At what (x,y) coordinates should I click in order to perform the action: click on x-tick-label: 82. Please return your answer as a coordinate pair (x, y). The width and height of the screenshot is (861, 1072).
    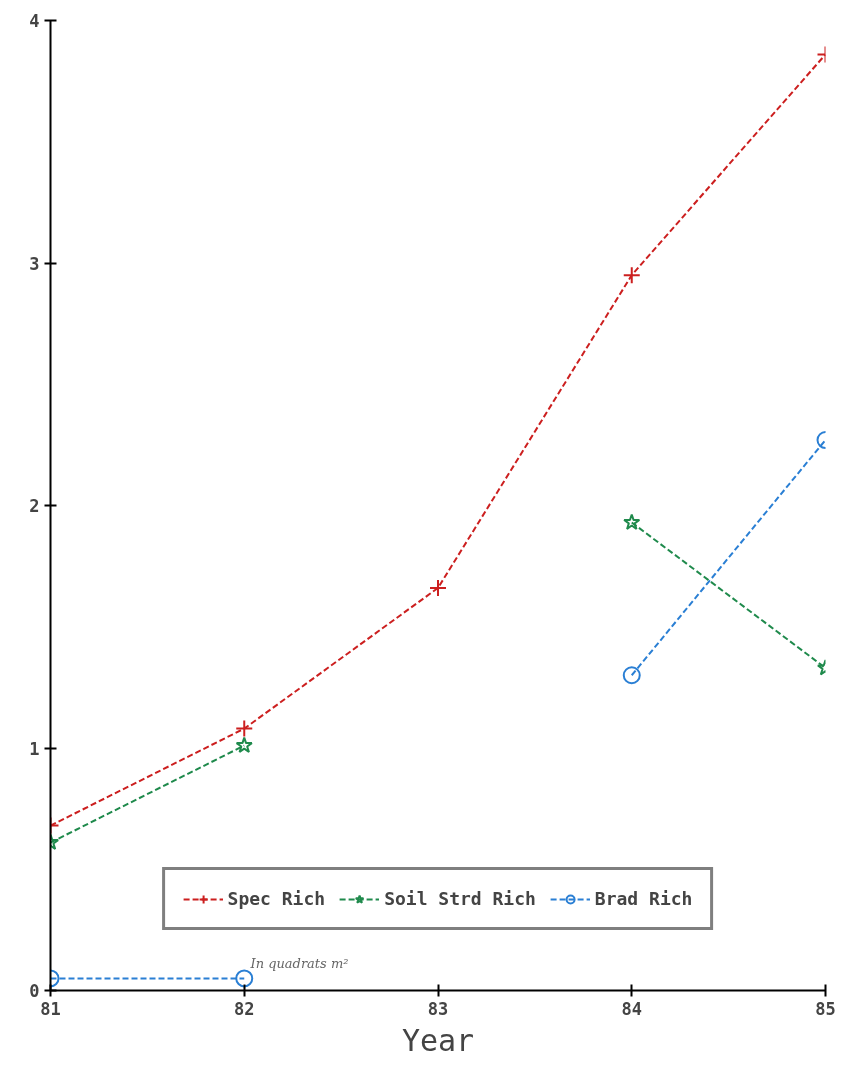
    Looking at the image, I should click on (244, 1008).